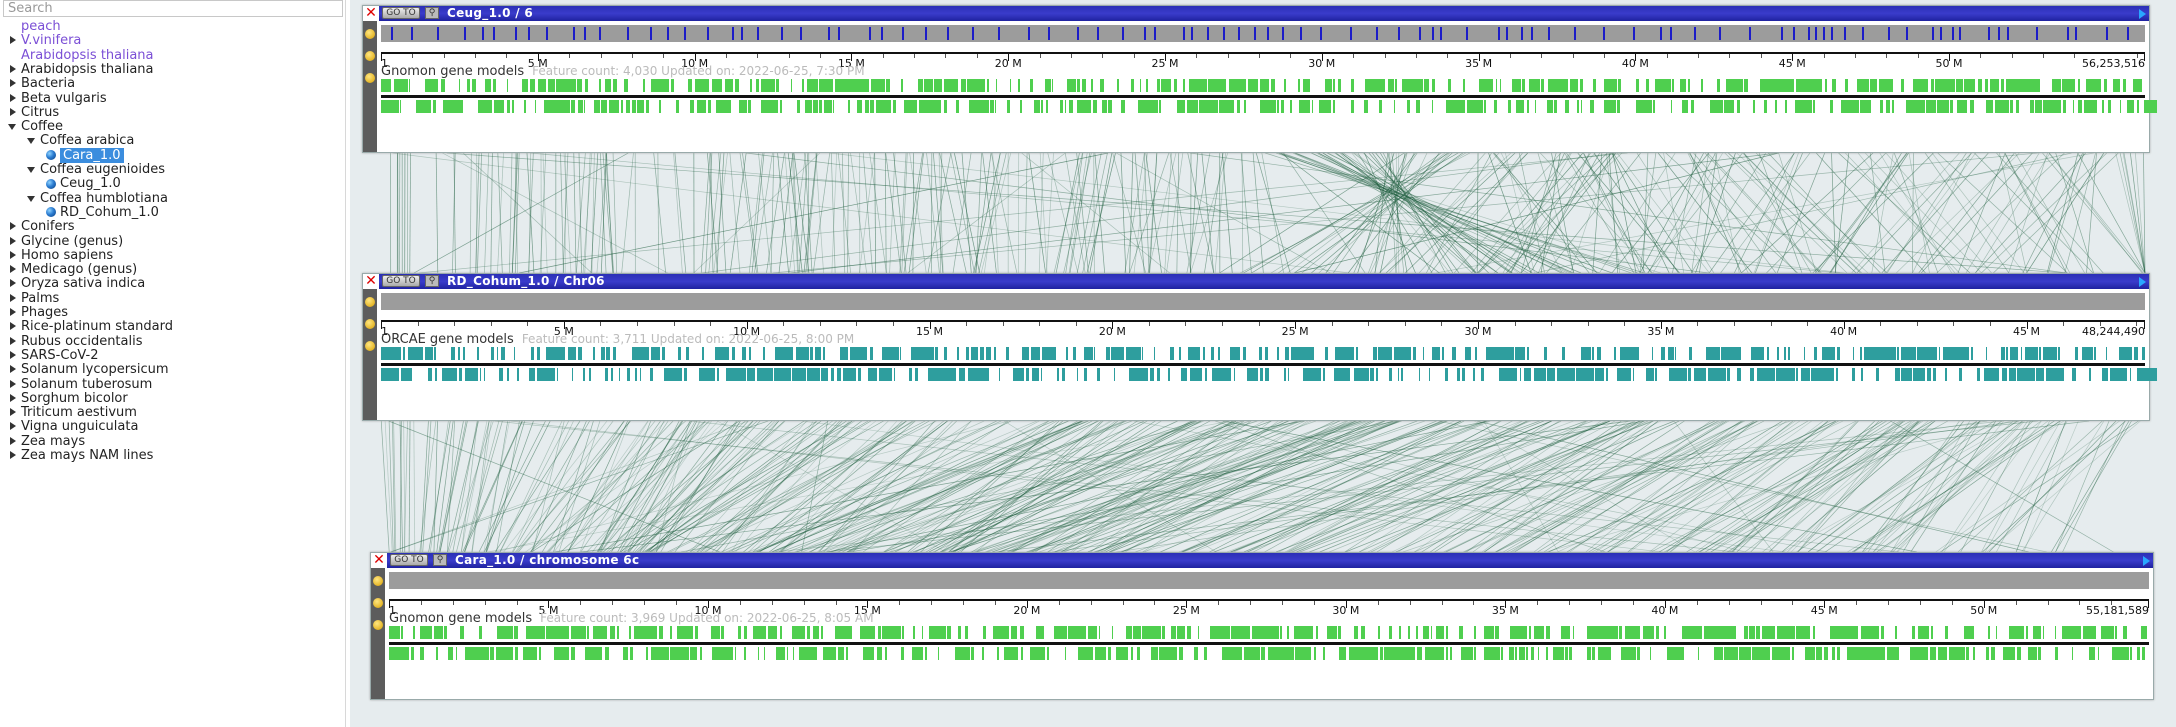  I want to click on tree-item: Beta vulgaris, so click(57, 98).